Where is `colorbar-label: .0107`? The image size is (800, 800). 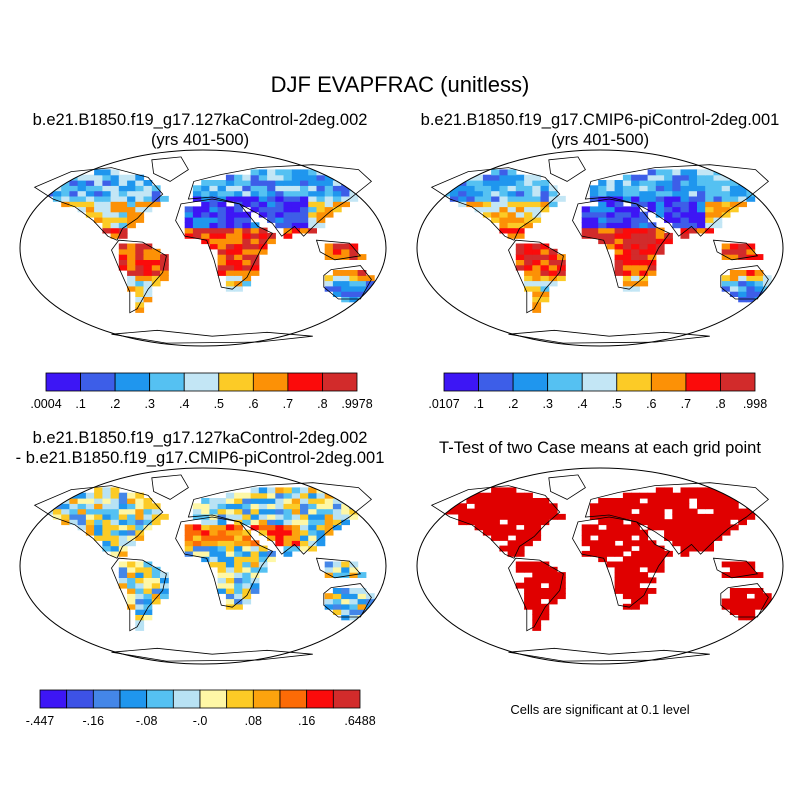 colorbar-label: .0107 is located at coordinates (443, 404).